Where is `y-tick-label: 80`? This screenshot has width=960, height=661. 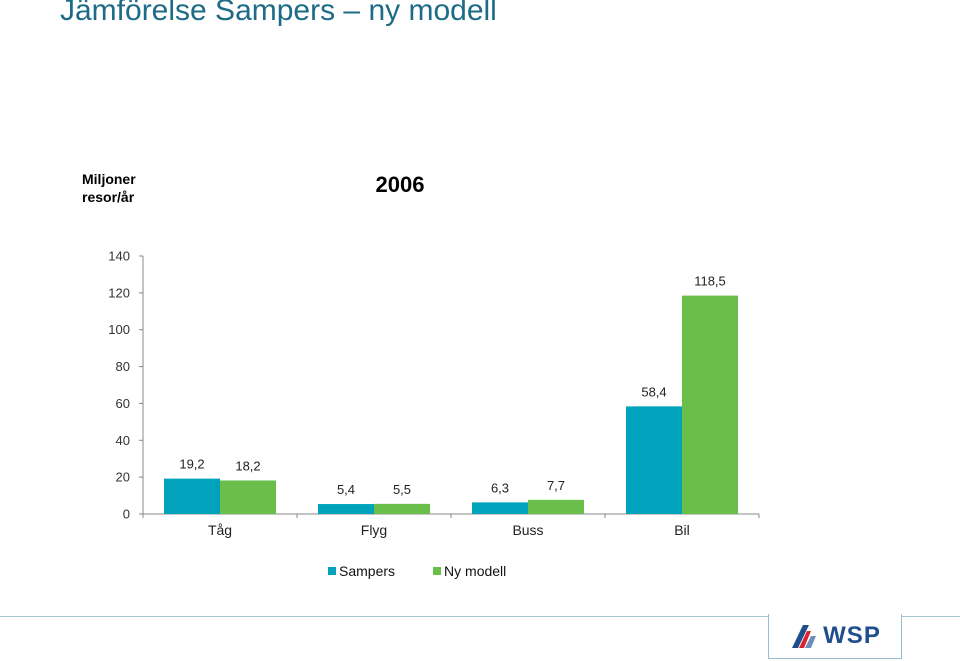
y-tick-label: 80 is located at coordinates (123, 366).